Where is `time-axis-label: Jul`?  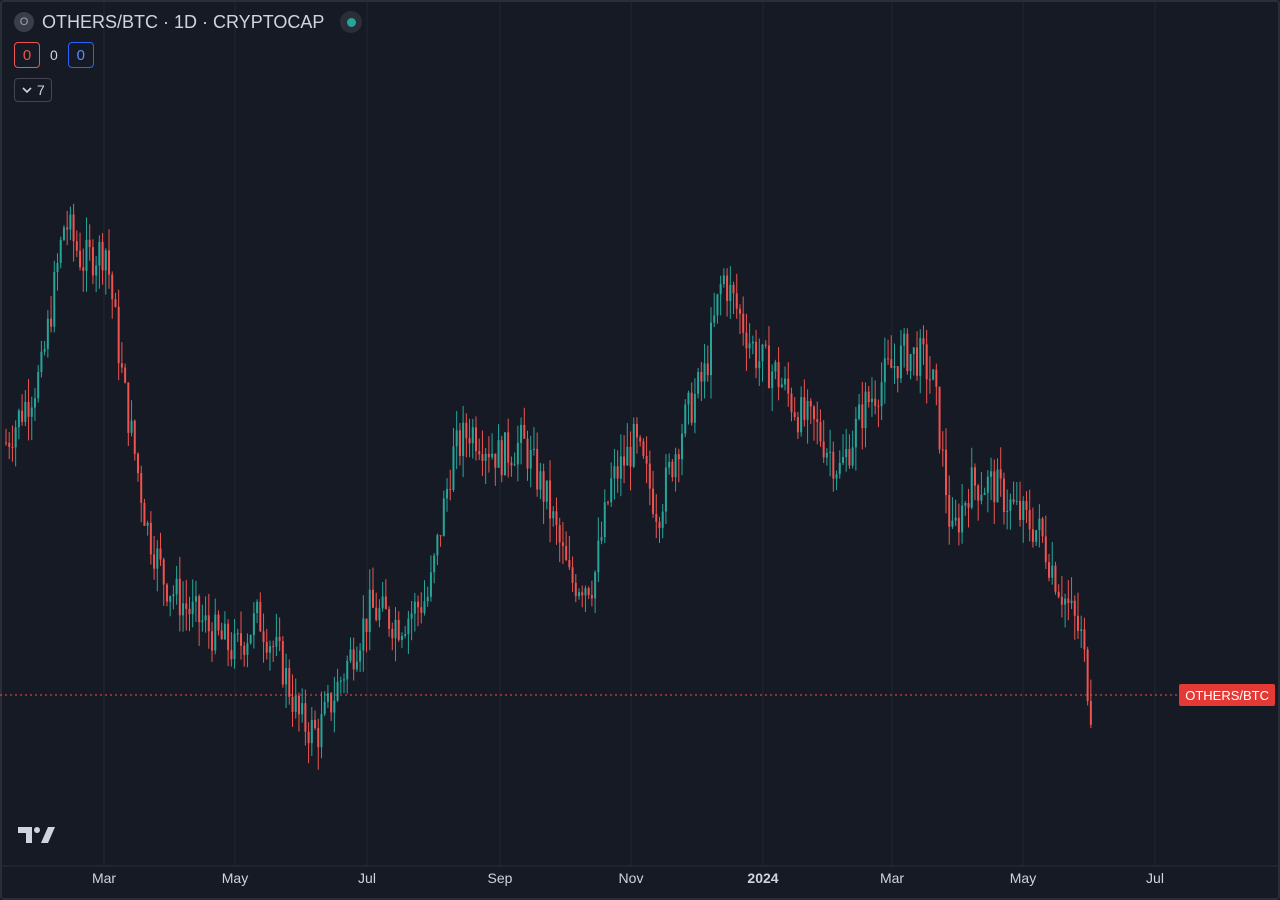 time-axis-label: Jul is located at coordinates (367, 878).